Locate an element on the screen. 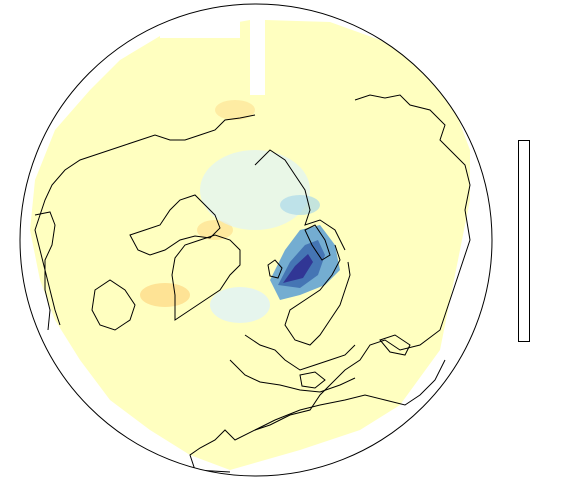 This screenshot has width=577, height=481. coastline-alaska is located at coordinates (45, 271).